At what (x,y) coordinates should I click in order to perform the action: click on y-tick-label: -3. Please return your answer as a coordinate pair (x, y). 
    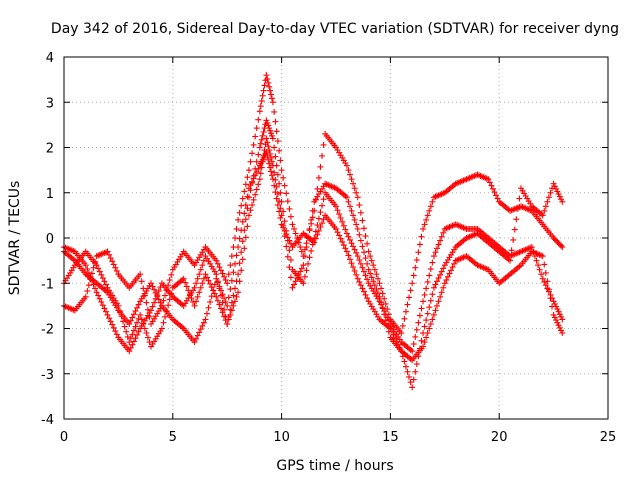
    Looking at the image, I should click on (47, 375).